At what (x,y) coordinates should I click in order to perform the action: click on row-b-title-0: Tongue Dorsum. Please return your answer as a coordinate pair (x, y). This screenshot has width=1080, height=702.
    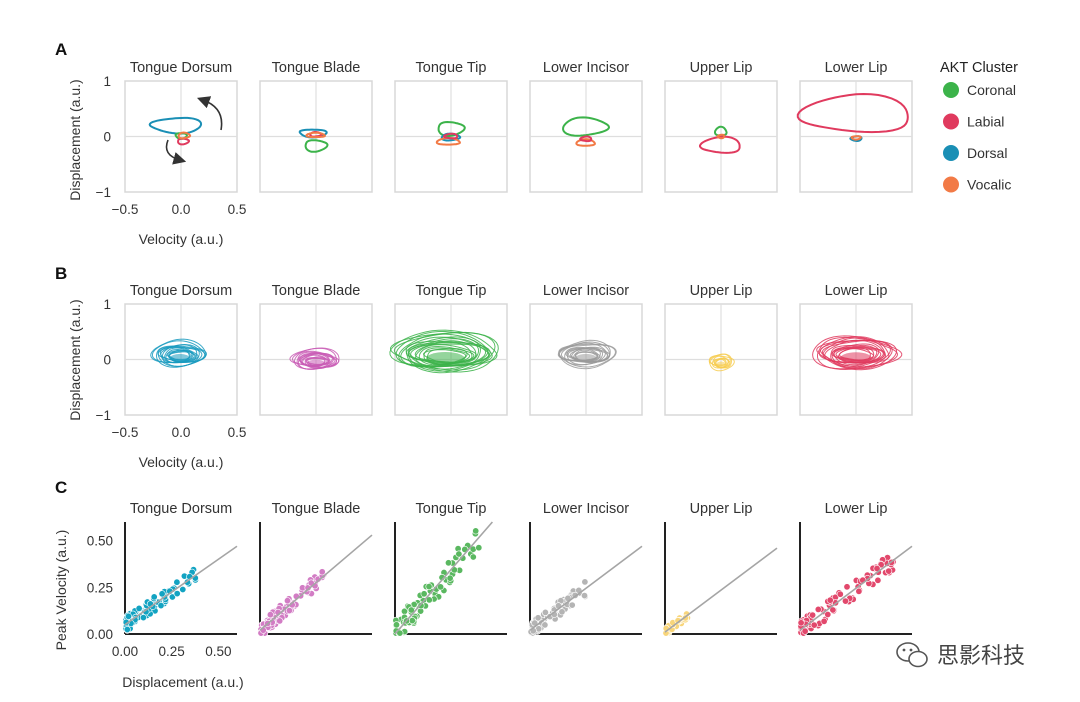
    Looking at the image, I should click on (181, 291).